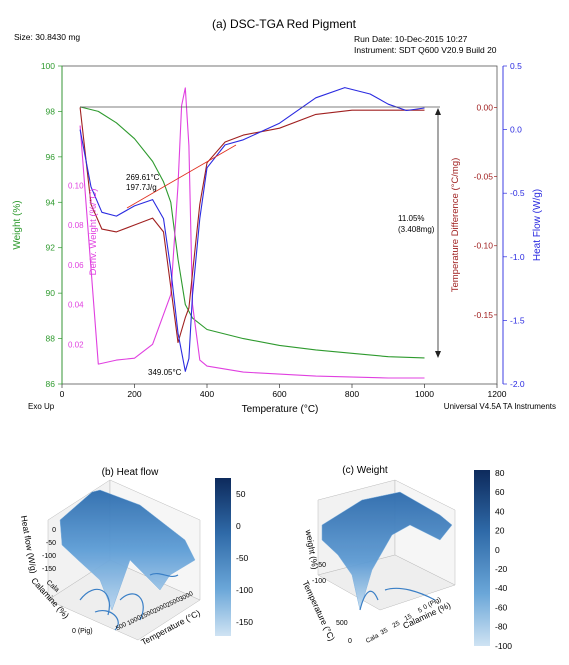 The width and height of the screenshot is (569, 665). What do you see at coordinates (54, 530) in the screenshot?
I see `panel-b-z-tick: 0` at bounding box center [54, 530].